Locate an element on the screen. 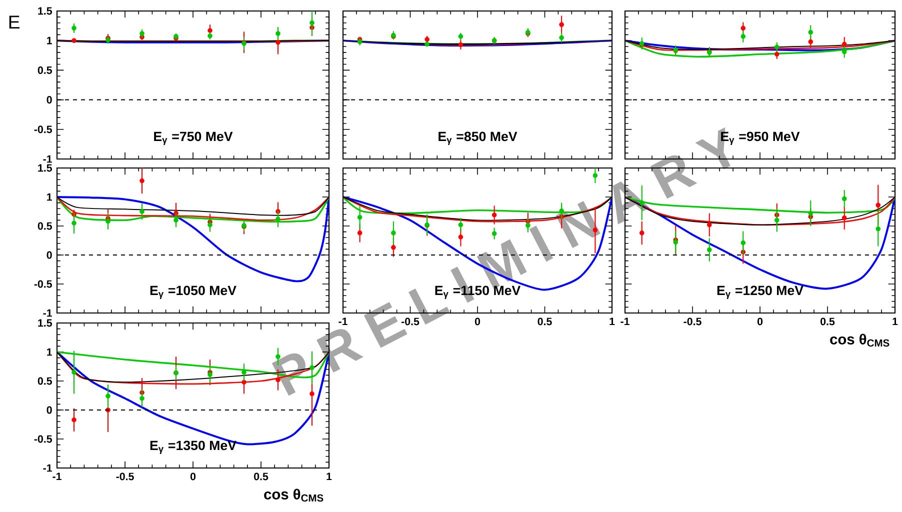 The height and width of the screenshot is (512, 902). text: E$_{γ}$ =750 MeV is located at coordinates (193, 138).